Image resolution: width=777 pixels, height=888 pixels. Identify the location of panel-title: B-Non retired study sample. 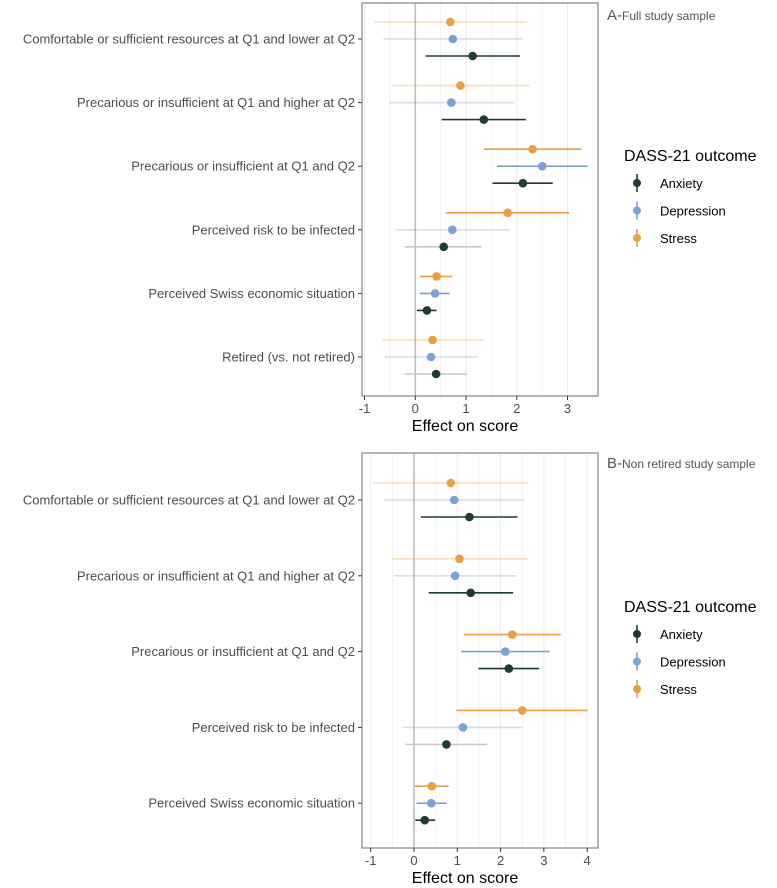
(681, 463).